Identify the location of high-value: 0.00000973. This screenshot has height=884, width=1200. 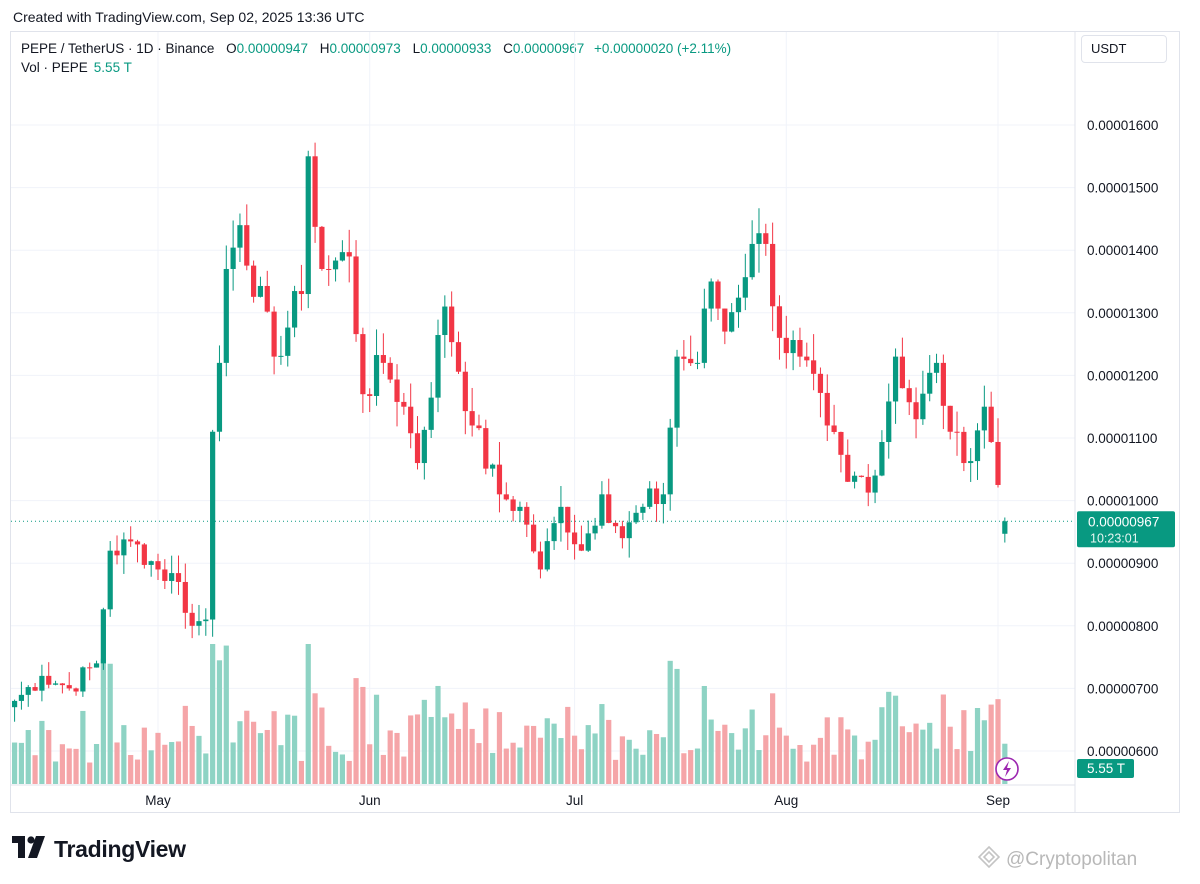
(365, 48).